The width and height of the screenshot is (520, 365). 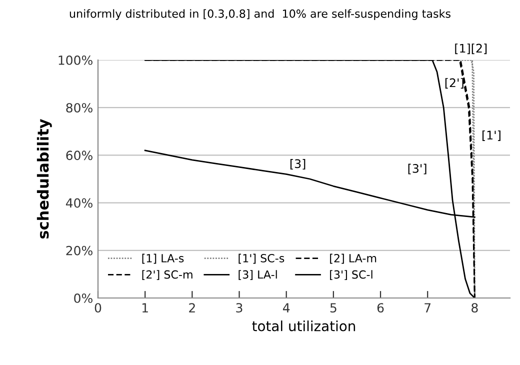 What do you see at coordinates (257, 275) in the screenshot?
I see `legend-label: [3] LA-l` at bounding box center [257, 275].